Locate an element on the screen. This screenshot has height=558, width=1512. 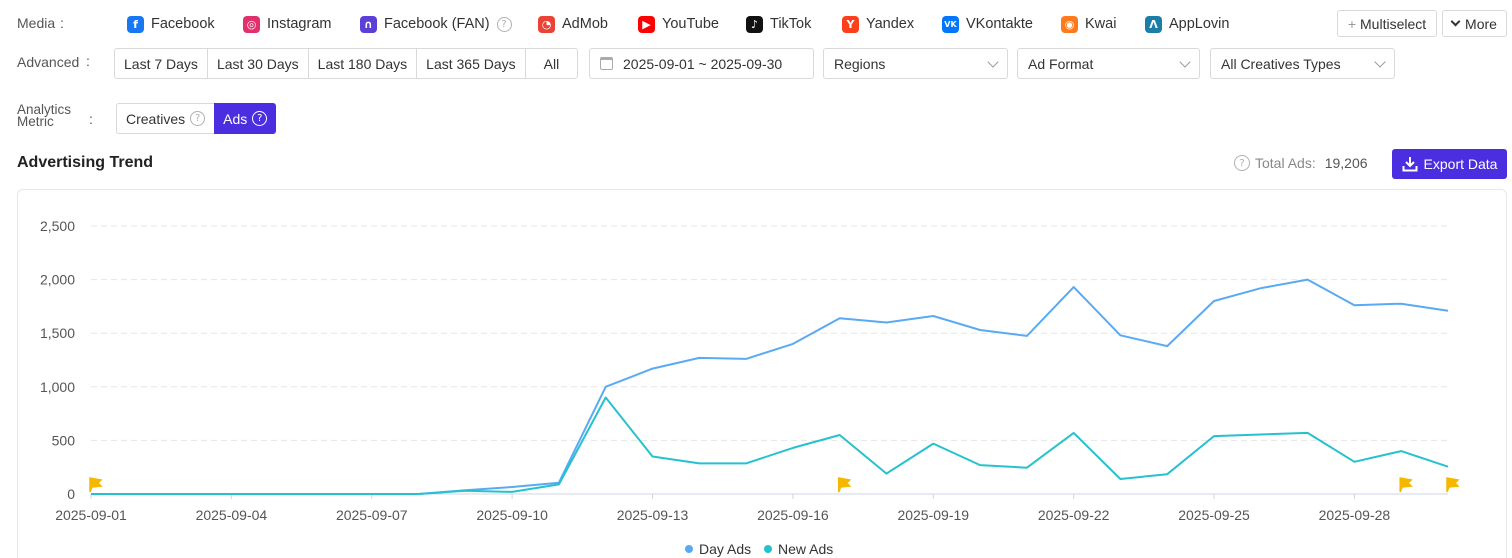
media-label: Media is located at coordinates (36, 23).